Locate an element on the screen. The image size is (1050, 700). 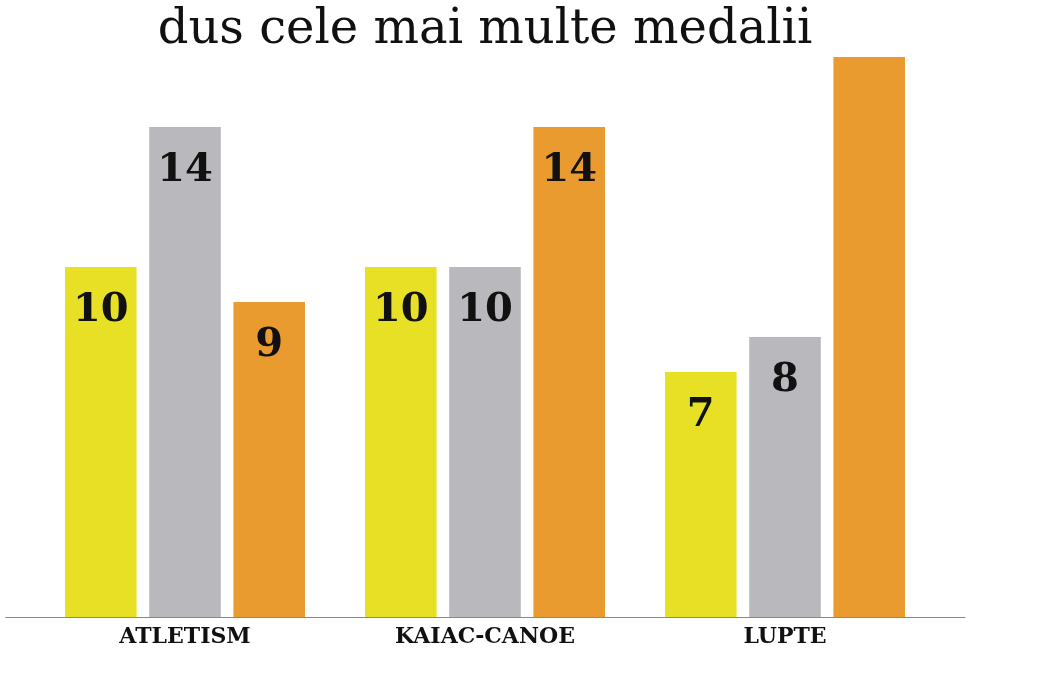
x-tick-label: ATLETISM is located at coordinates (184, 634).